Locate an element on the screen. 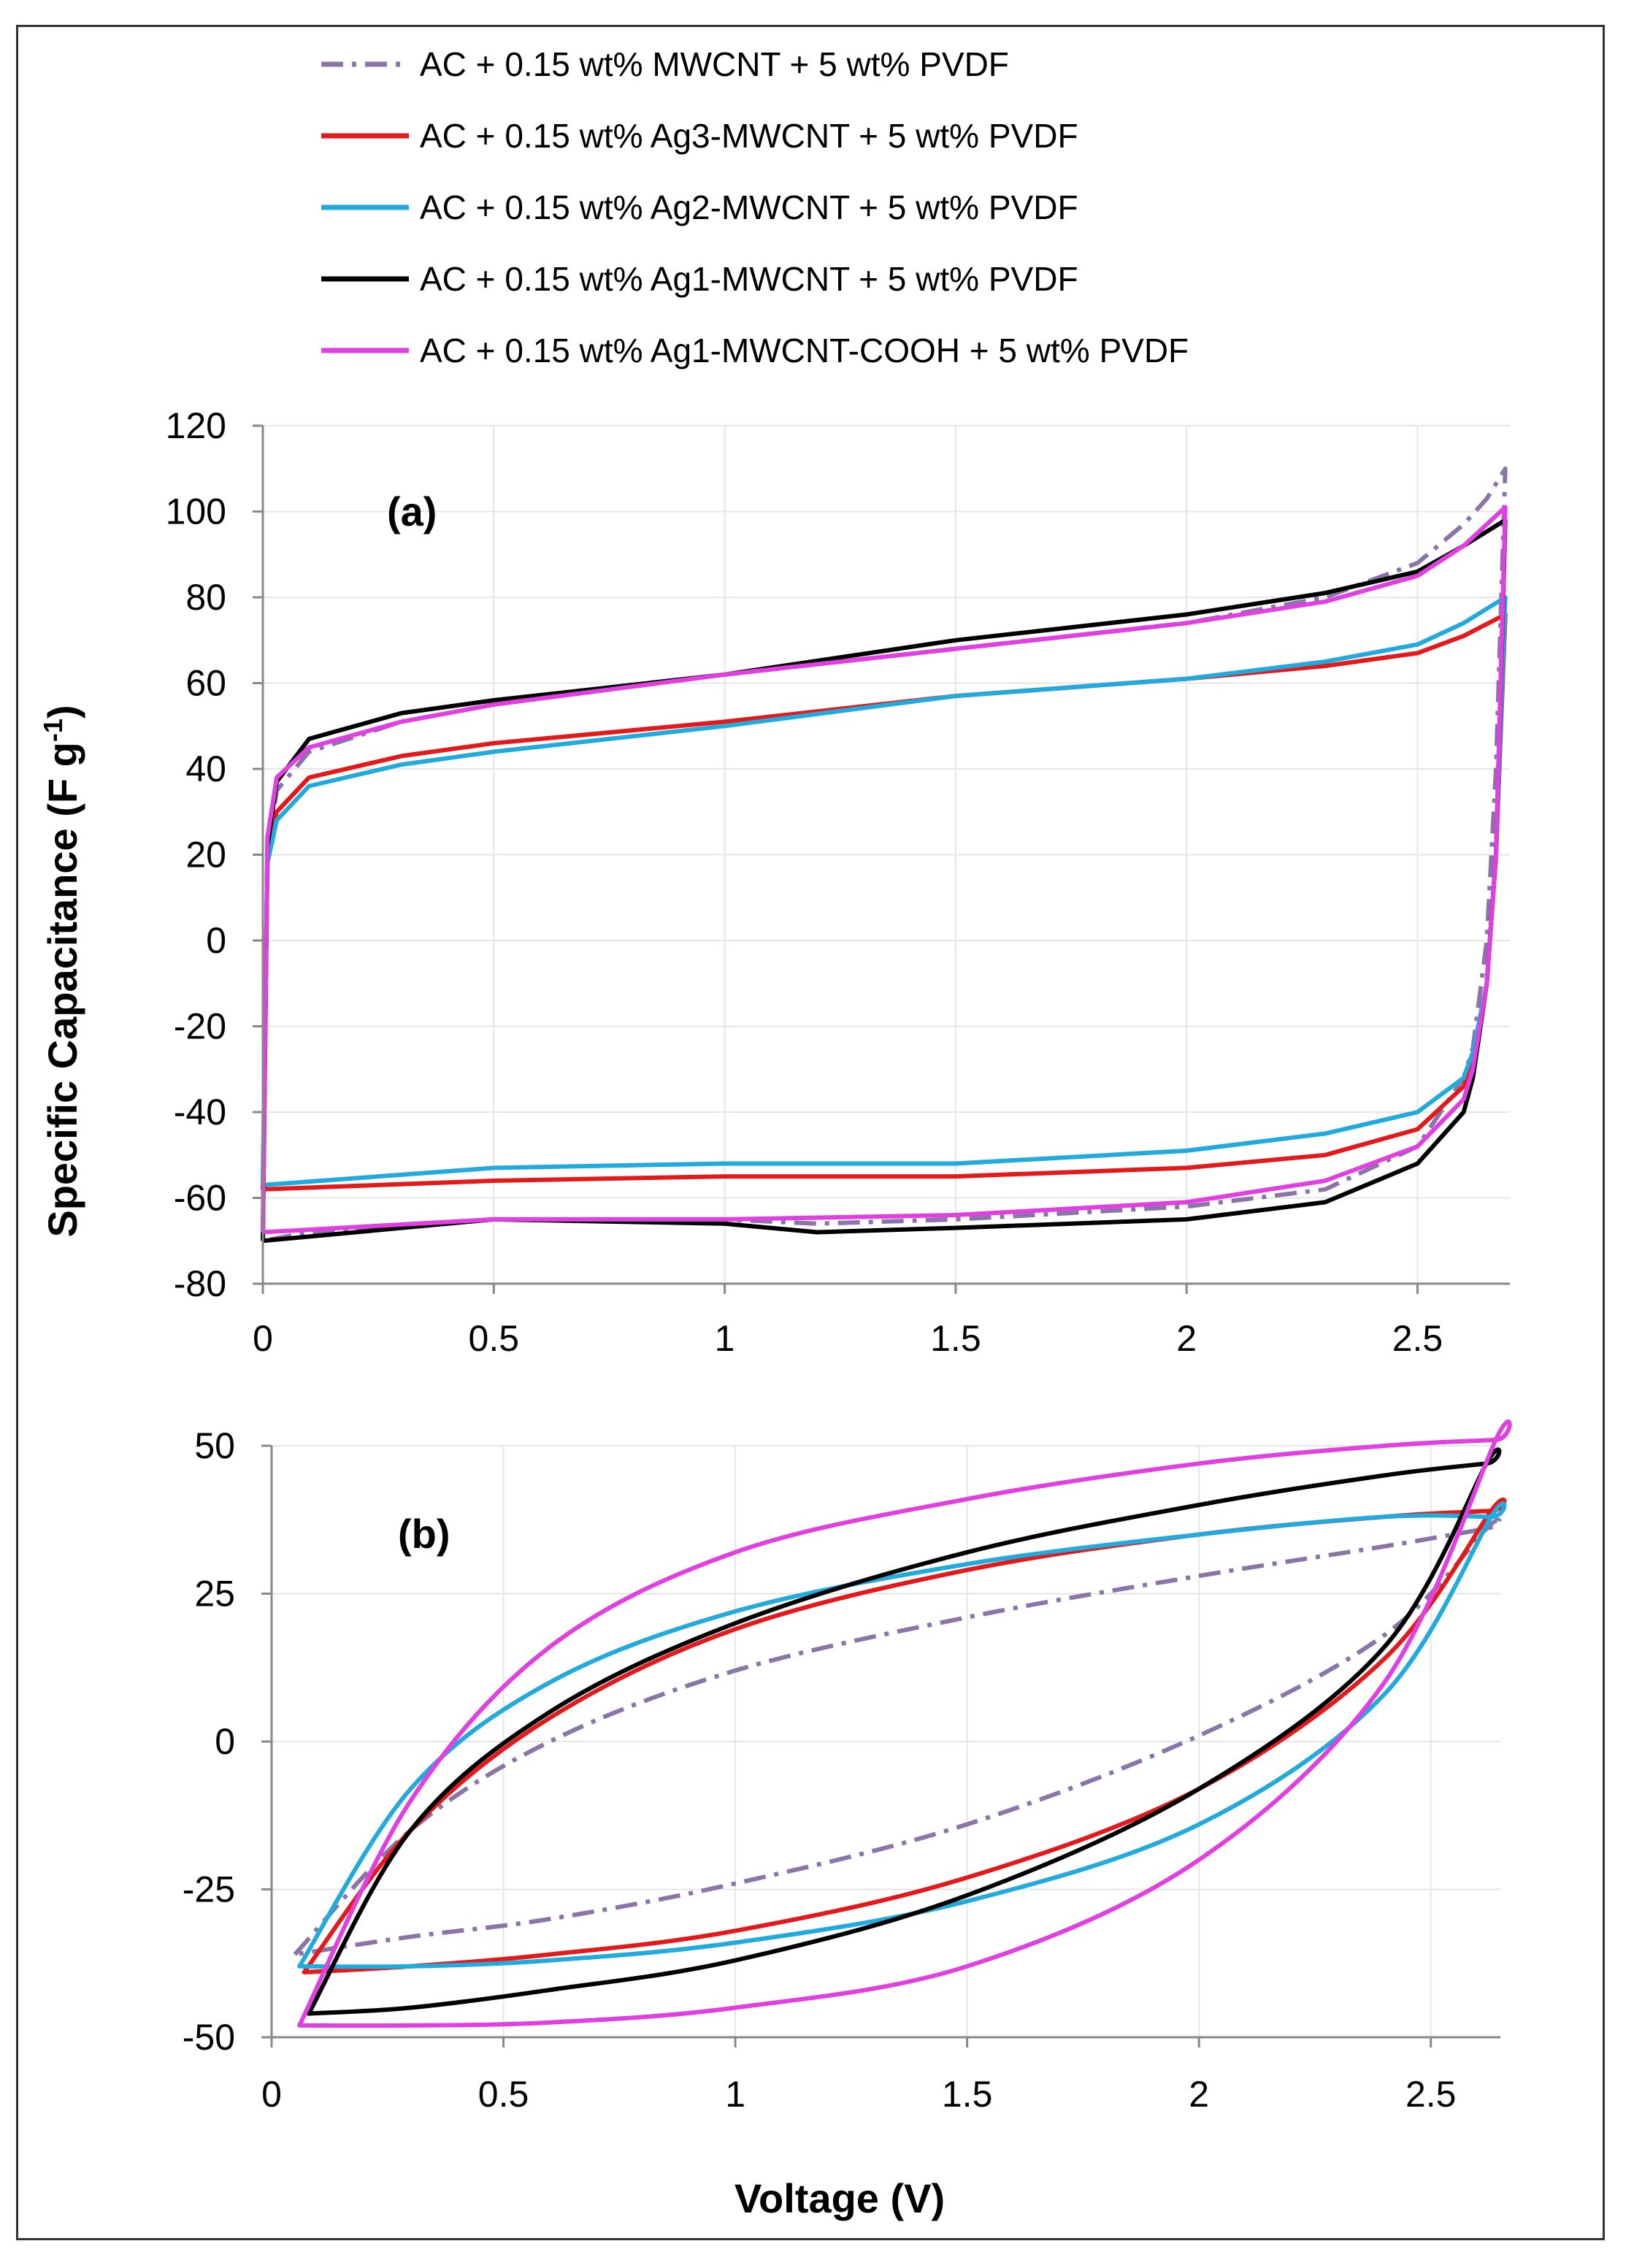 The height and width of the screenshot is (2268, 1634). y-tick-label-a-8: -40 is located at coordinates (200, 1112).